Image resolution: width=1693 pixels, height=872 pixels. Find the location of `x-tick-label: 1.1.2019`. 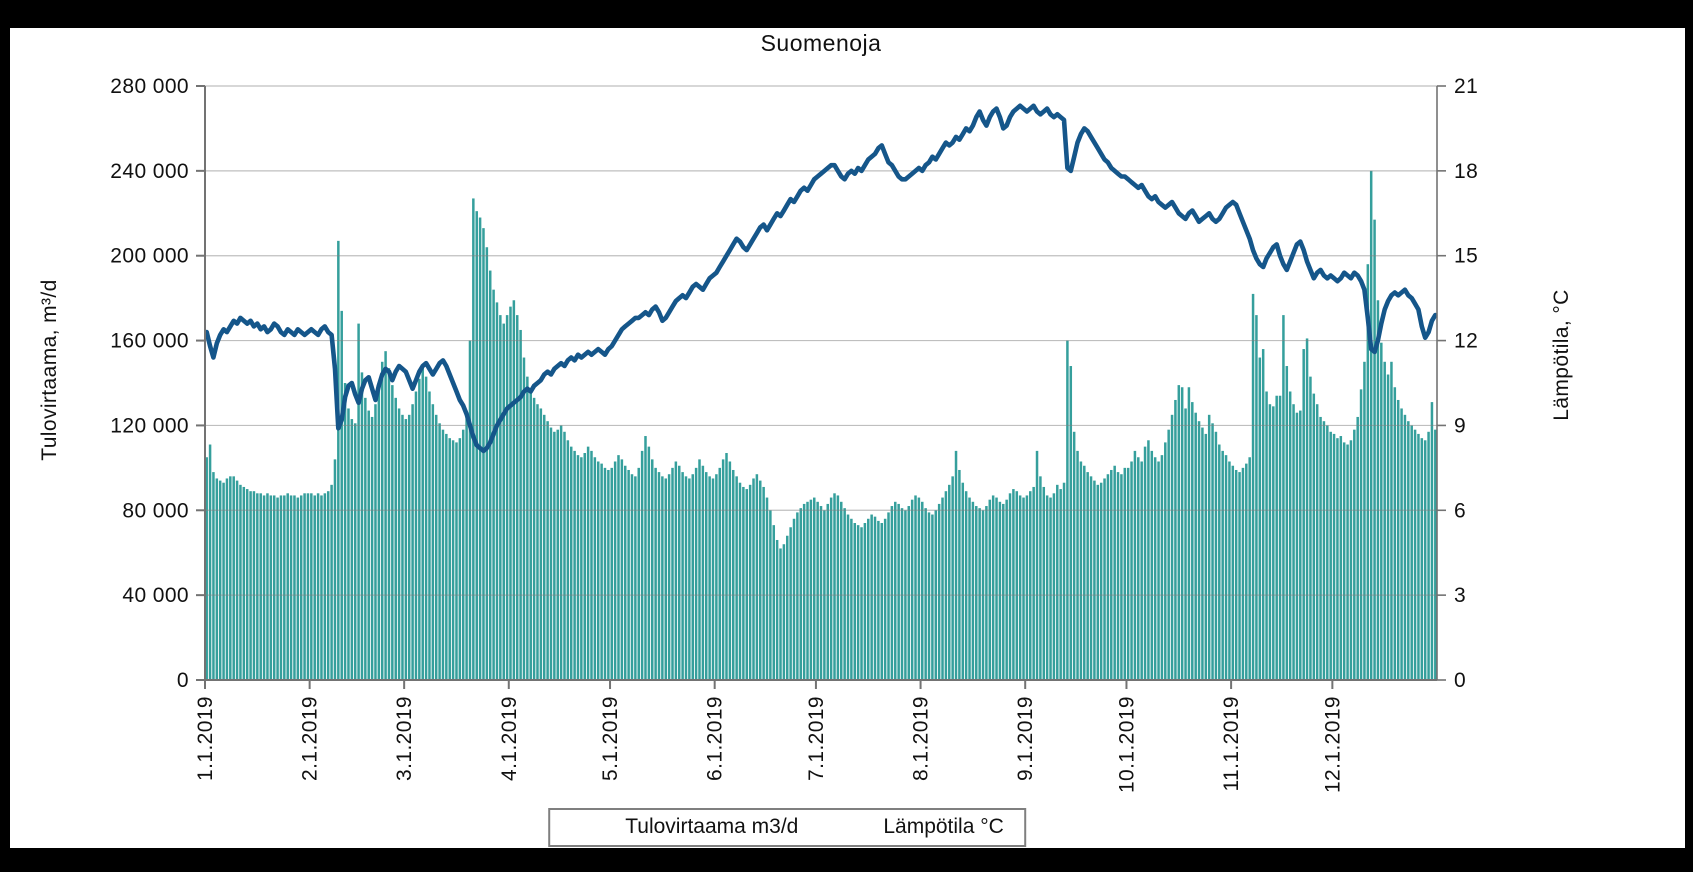

x-tick-label: 1.1.2019 is located at coordinates (205, 738).